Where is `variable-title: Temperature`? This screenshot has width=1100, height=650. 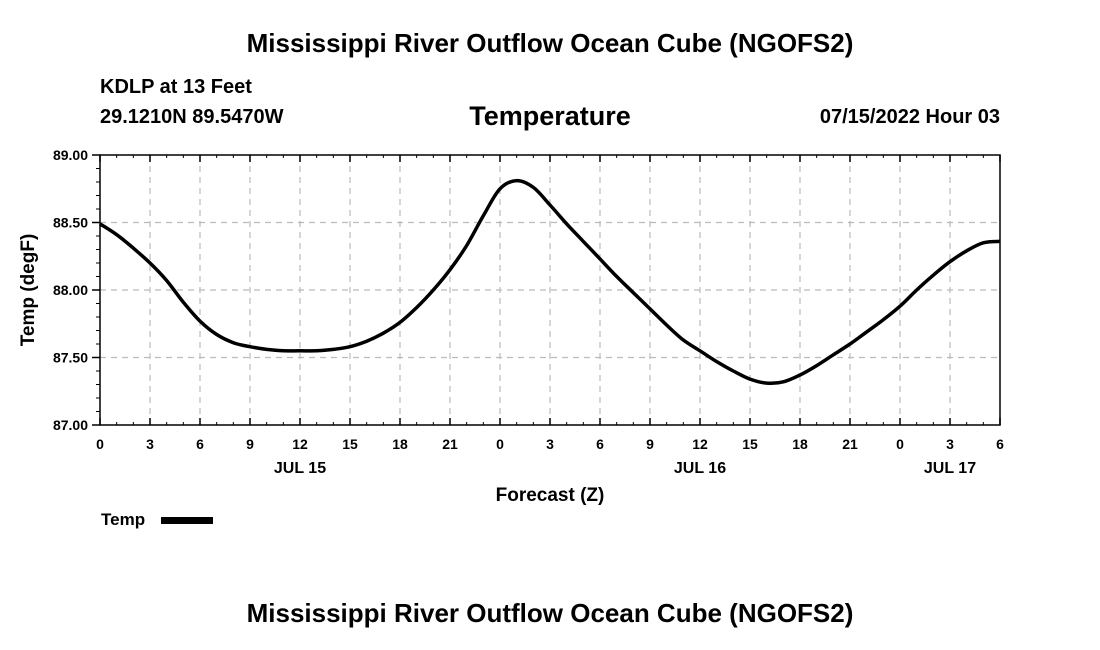
variable-title: Temperature is located at coordinates (550, 116).